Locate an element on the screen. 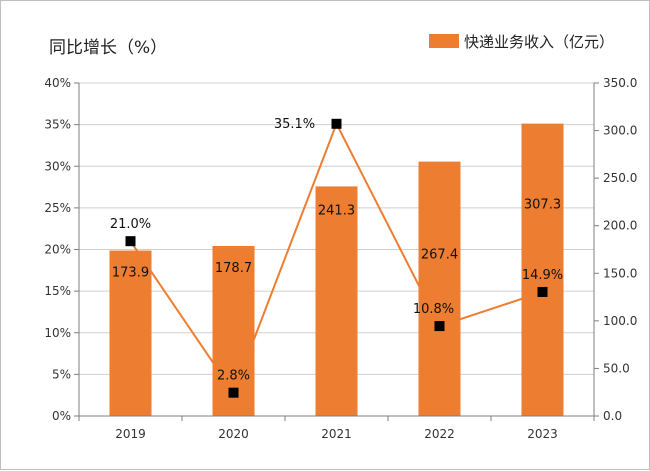 Image resolution: width=650 pixels, height=471 pixels. left-tick-label: 5% is located at coordinates (61, 374).